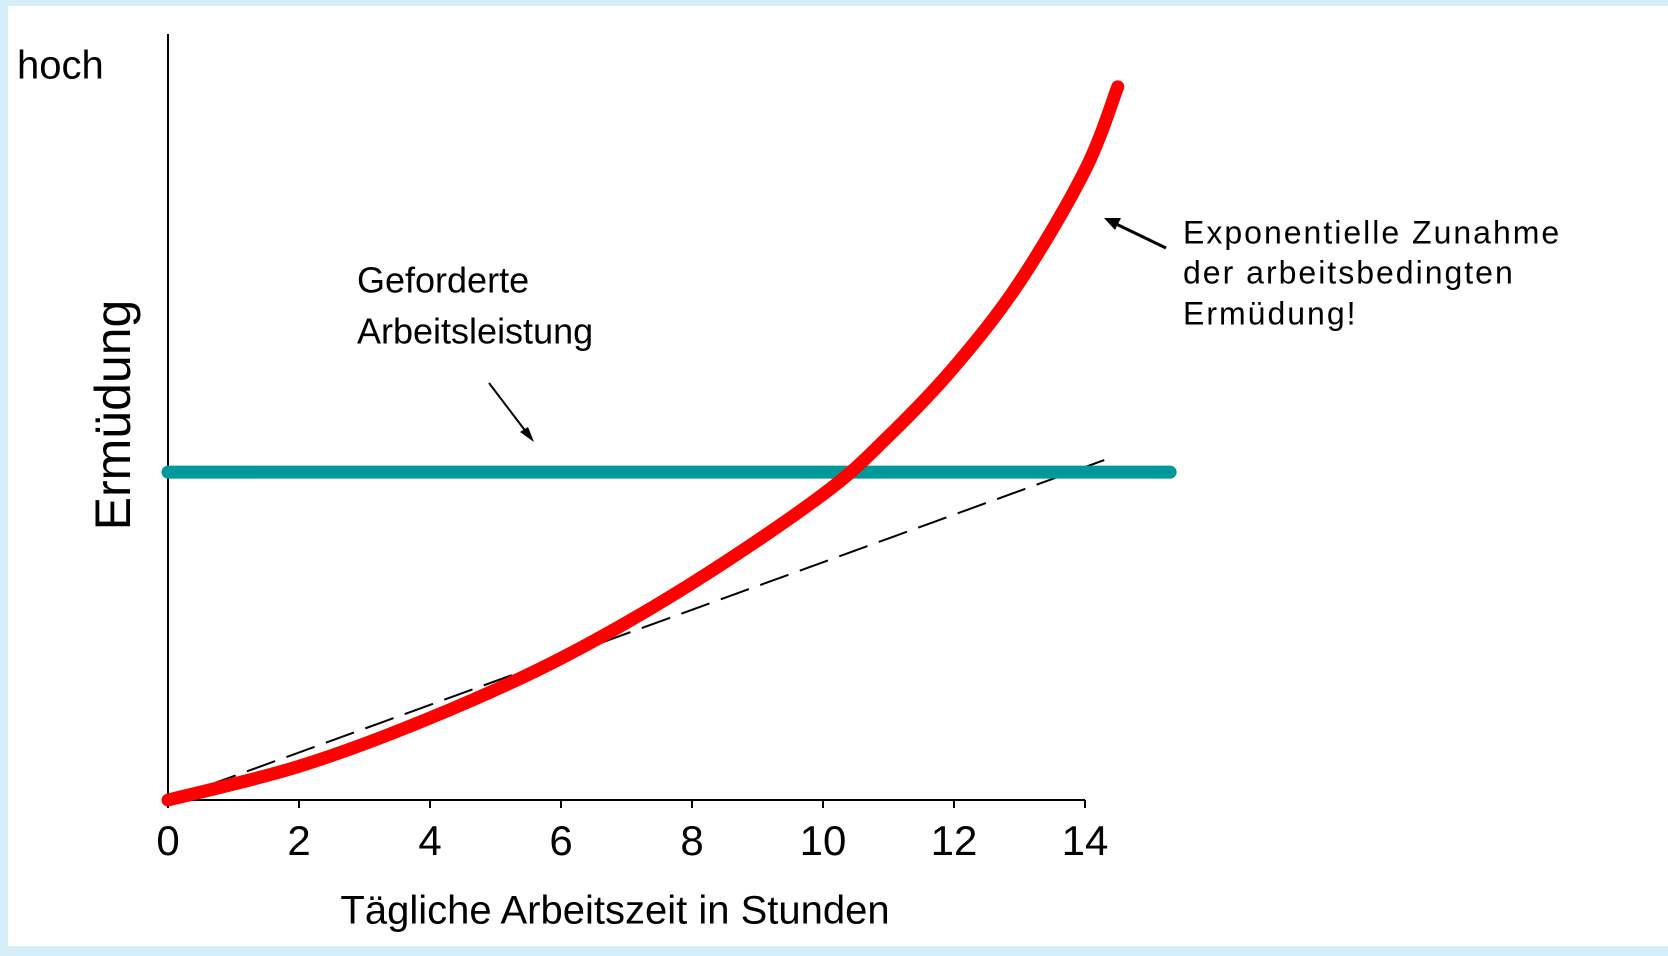  Describe the element at coordinates (167, 840) in the screenshot. I see `x-tick-label: 0` at that location.